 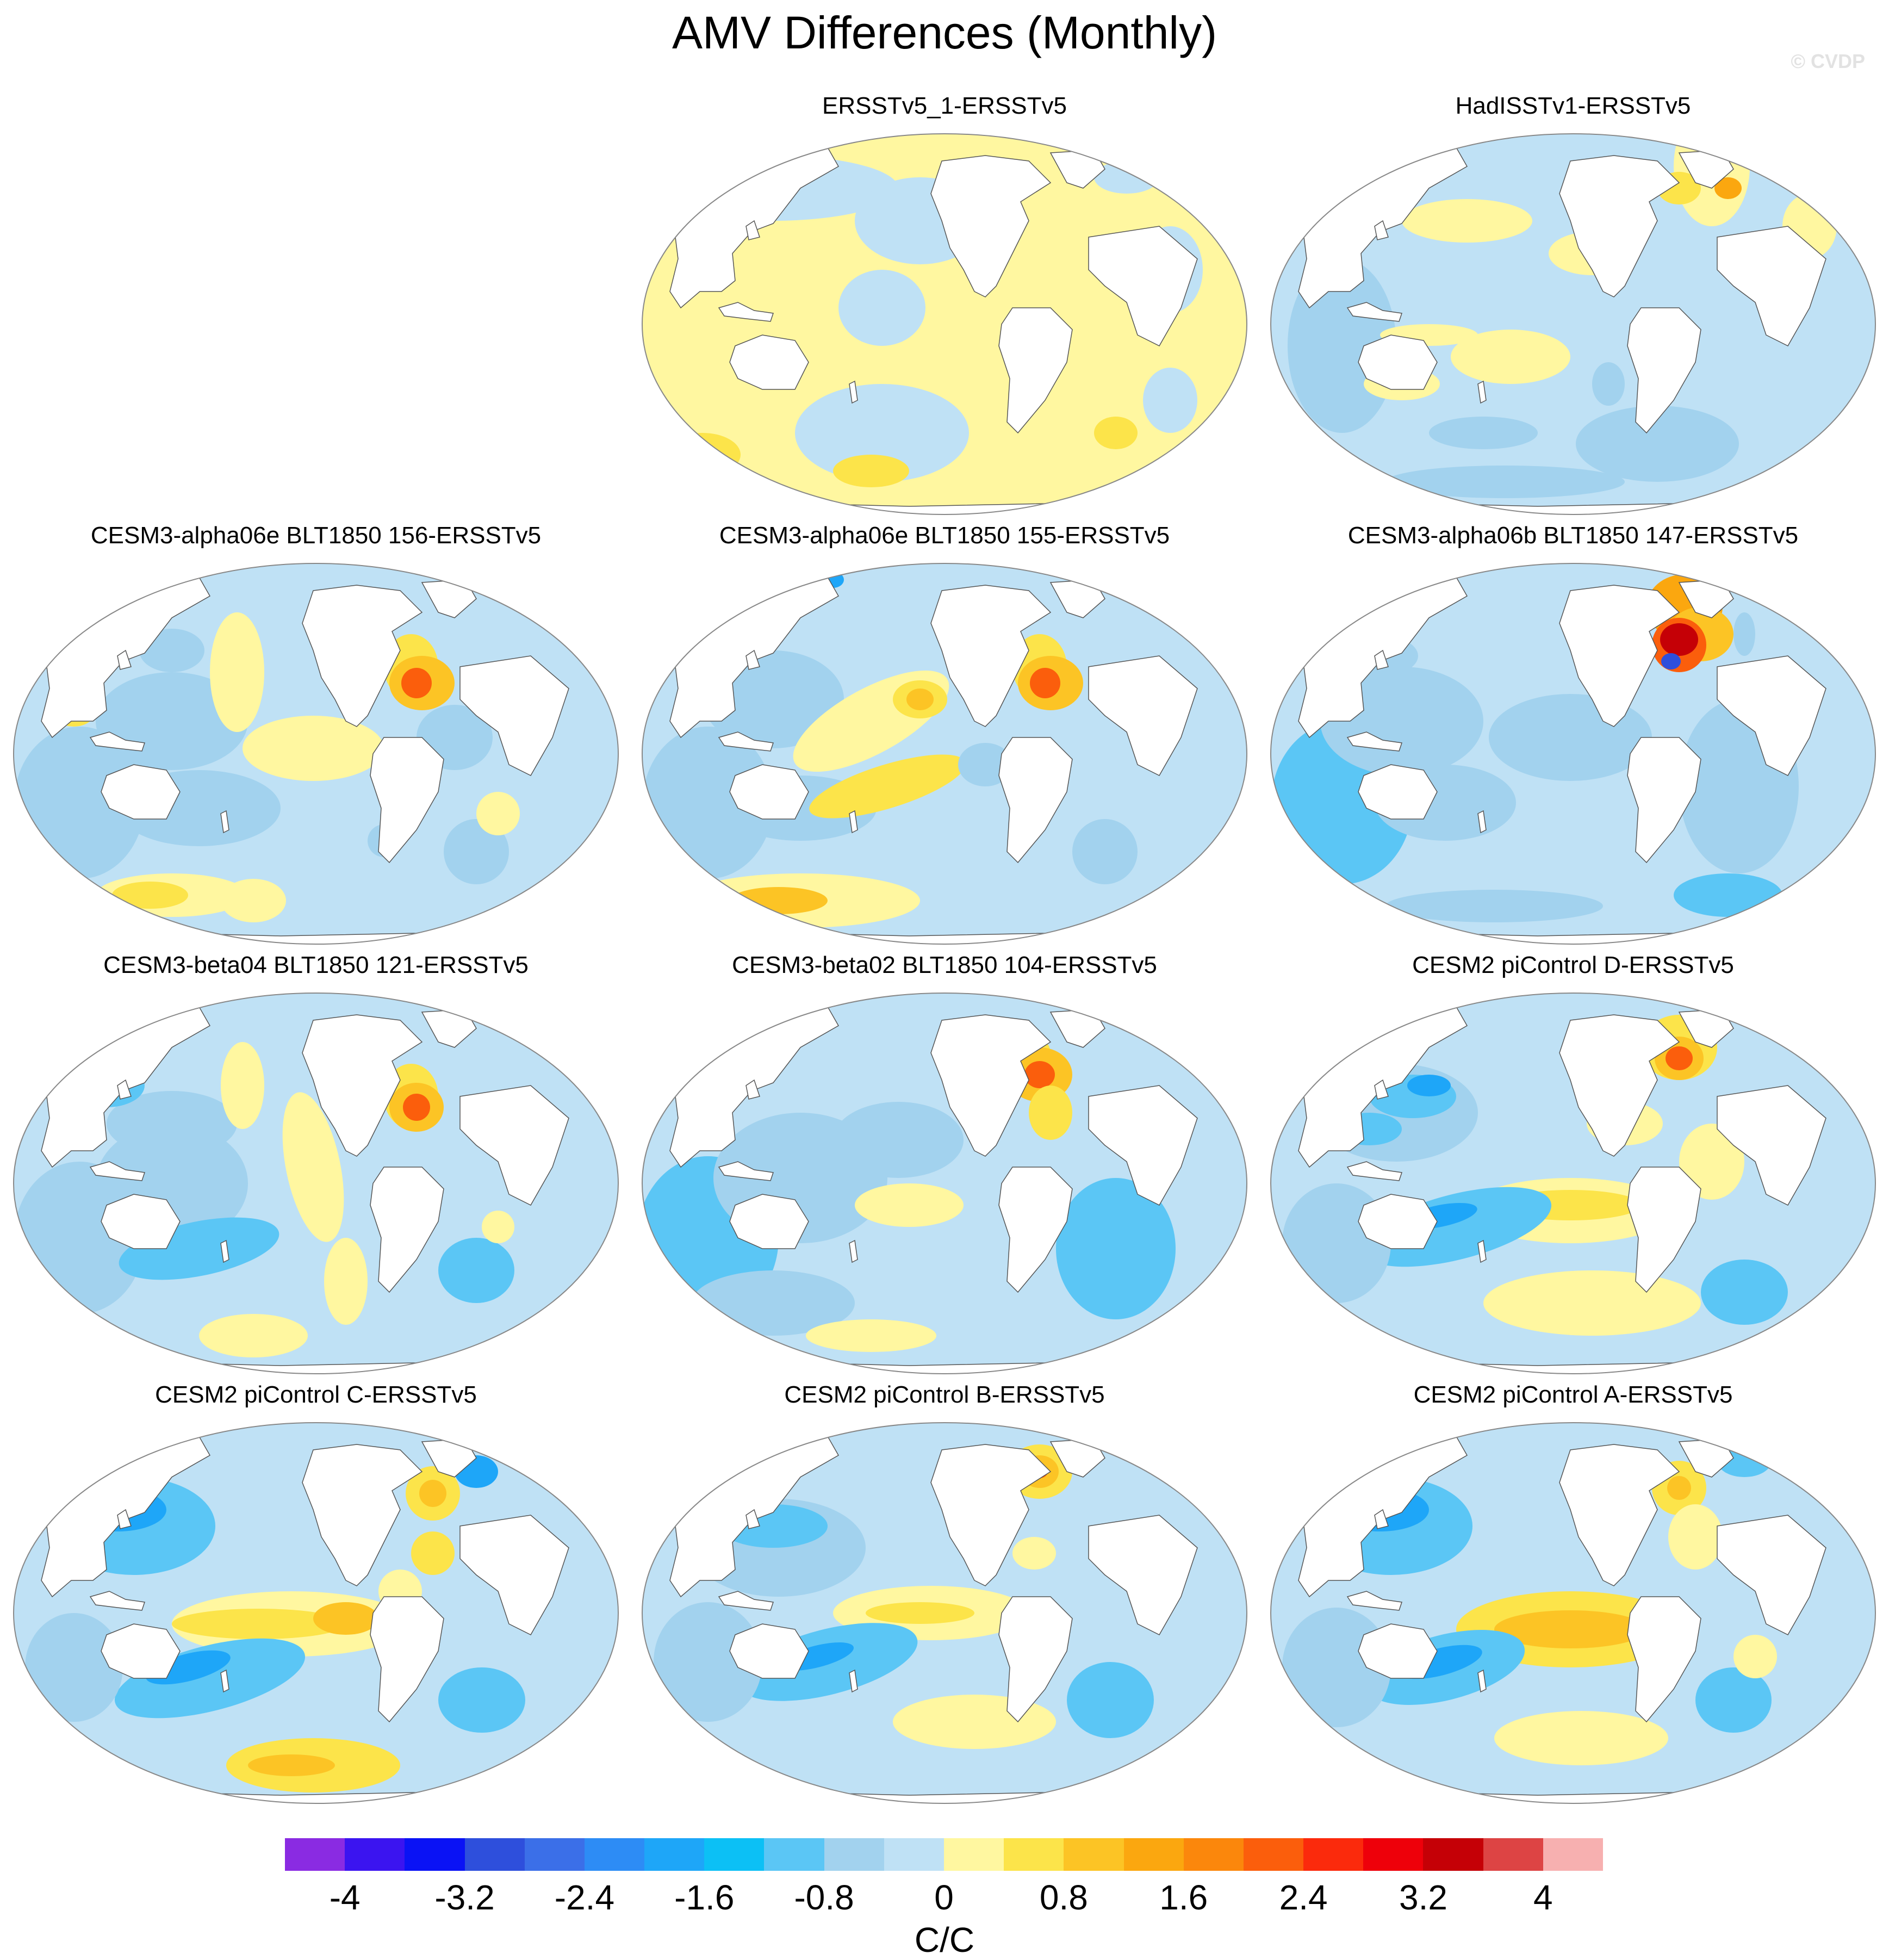 I want to click on map-panel-alpha156: CESM3-alpha06e BLT1850 156-ERSSTv5, so click(x=316, y=737).